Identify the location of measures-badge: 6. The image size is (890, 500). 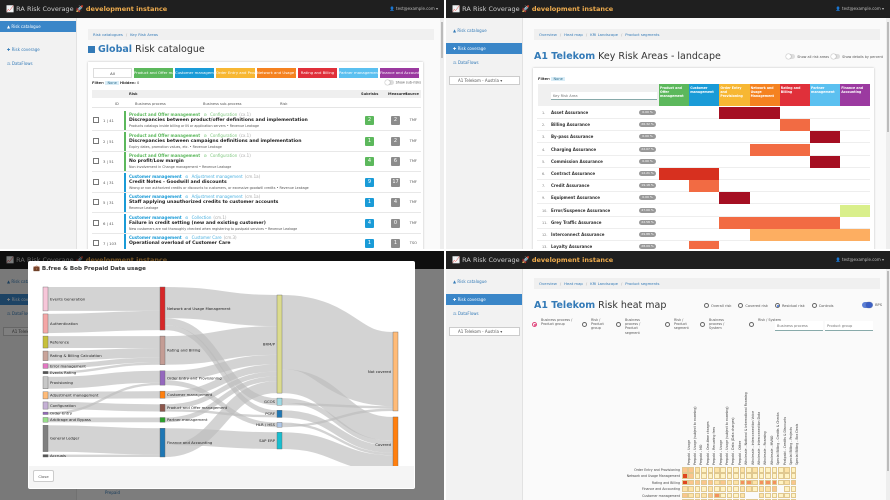
(395, 161).